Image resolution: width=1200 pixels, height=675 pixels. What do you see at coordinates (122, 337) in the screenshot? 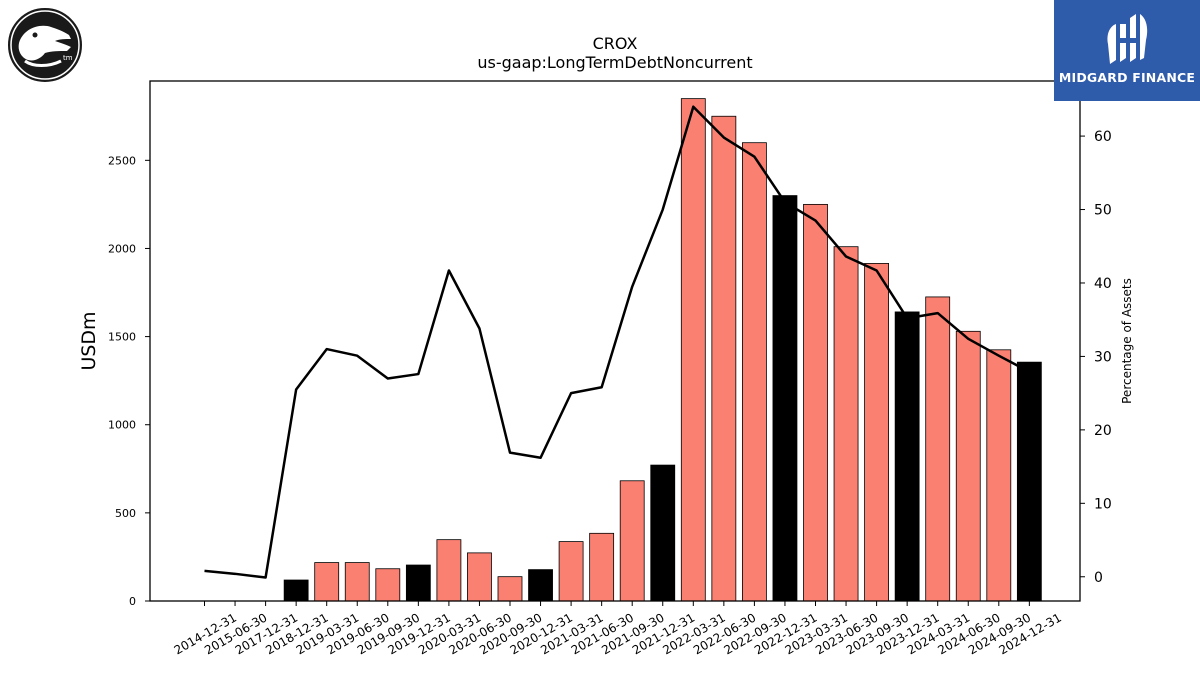
I see `y-tick-label-1500: 1500` at bounding box center [122, 337].